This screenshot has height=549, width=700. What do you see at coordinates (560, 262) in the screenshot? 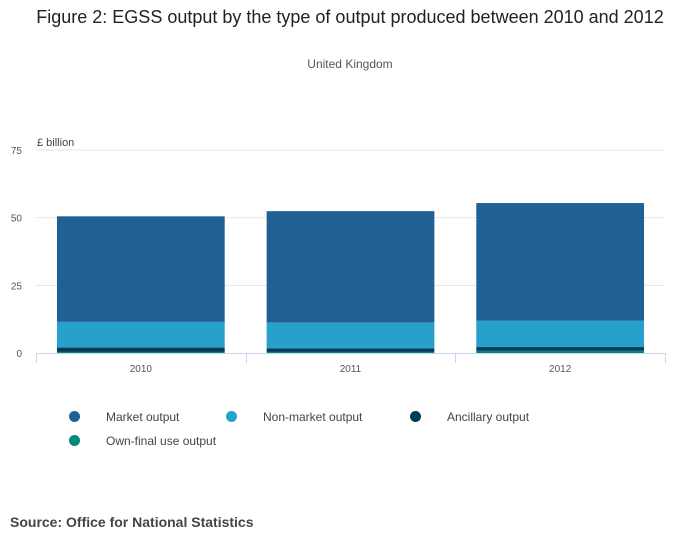
I see `bar-segment-market-output-2012` at bounding box center [560, 262].